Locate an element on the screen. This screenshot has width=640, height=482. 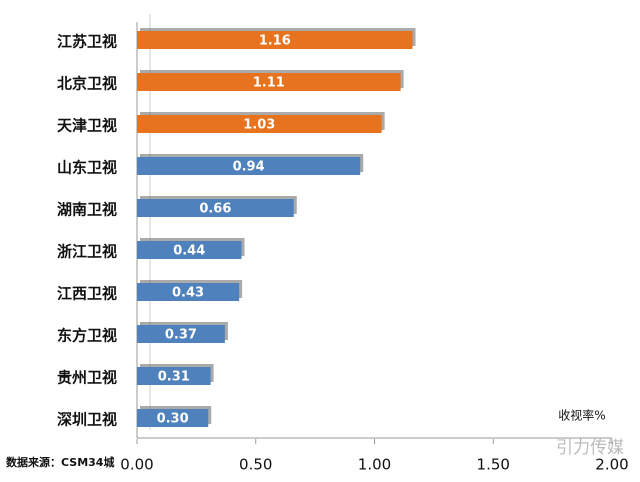
value-label: 0.44 is located at coordinates (189, 251).